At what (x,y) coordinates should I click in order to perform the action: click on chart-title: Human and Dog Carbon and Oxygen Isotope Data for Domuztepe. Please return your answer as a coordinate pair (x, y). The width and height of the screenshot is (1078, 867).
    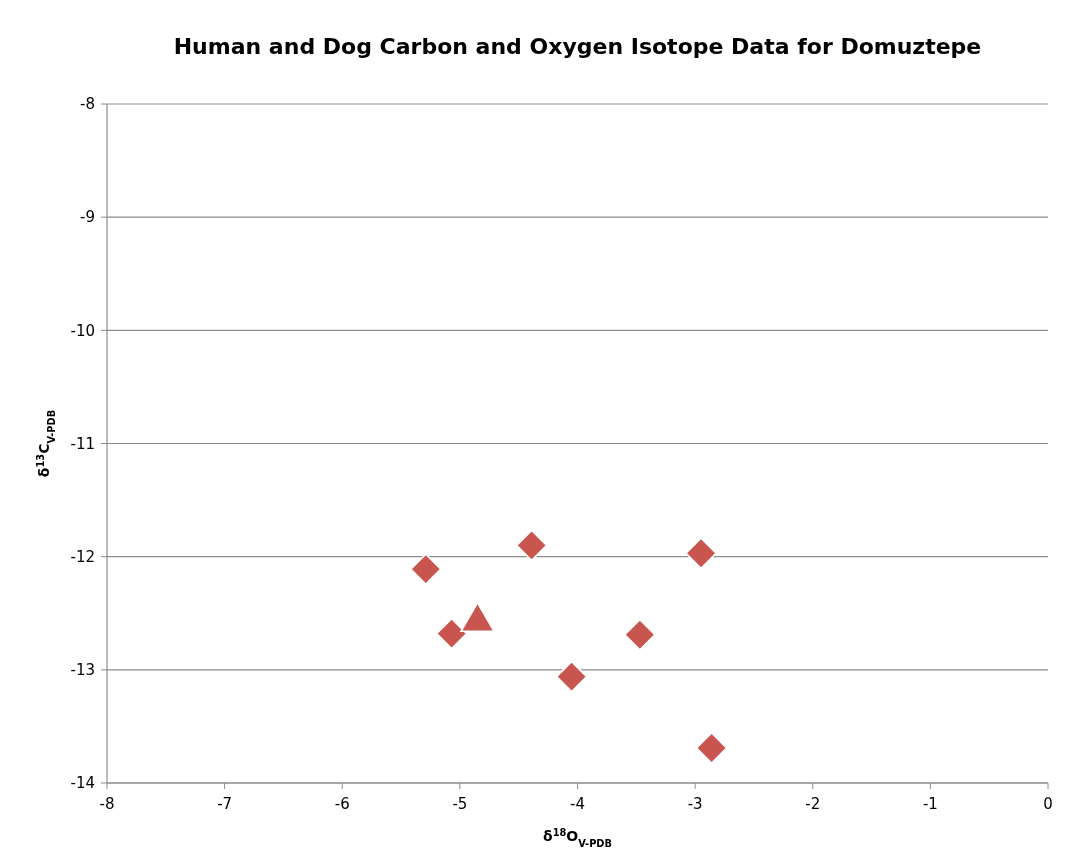
    Looking at the image, I should click on (577, 46).